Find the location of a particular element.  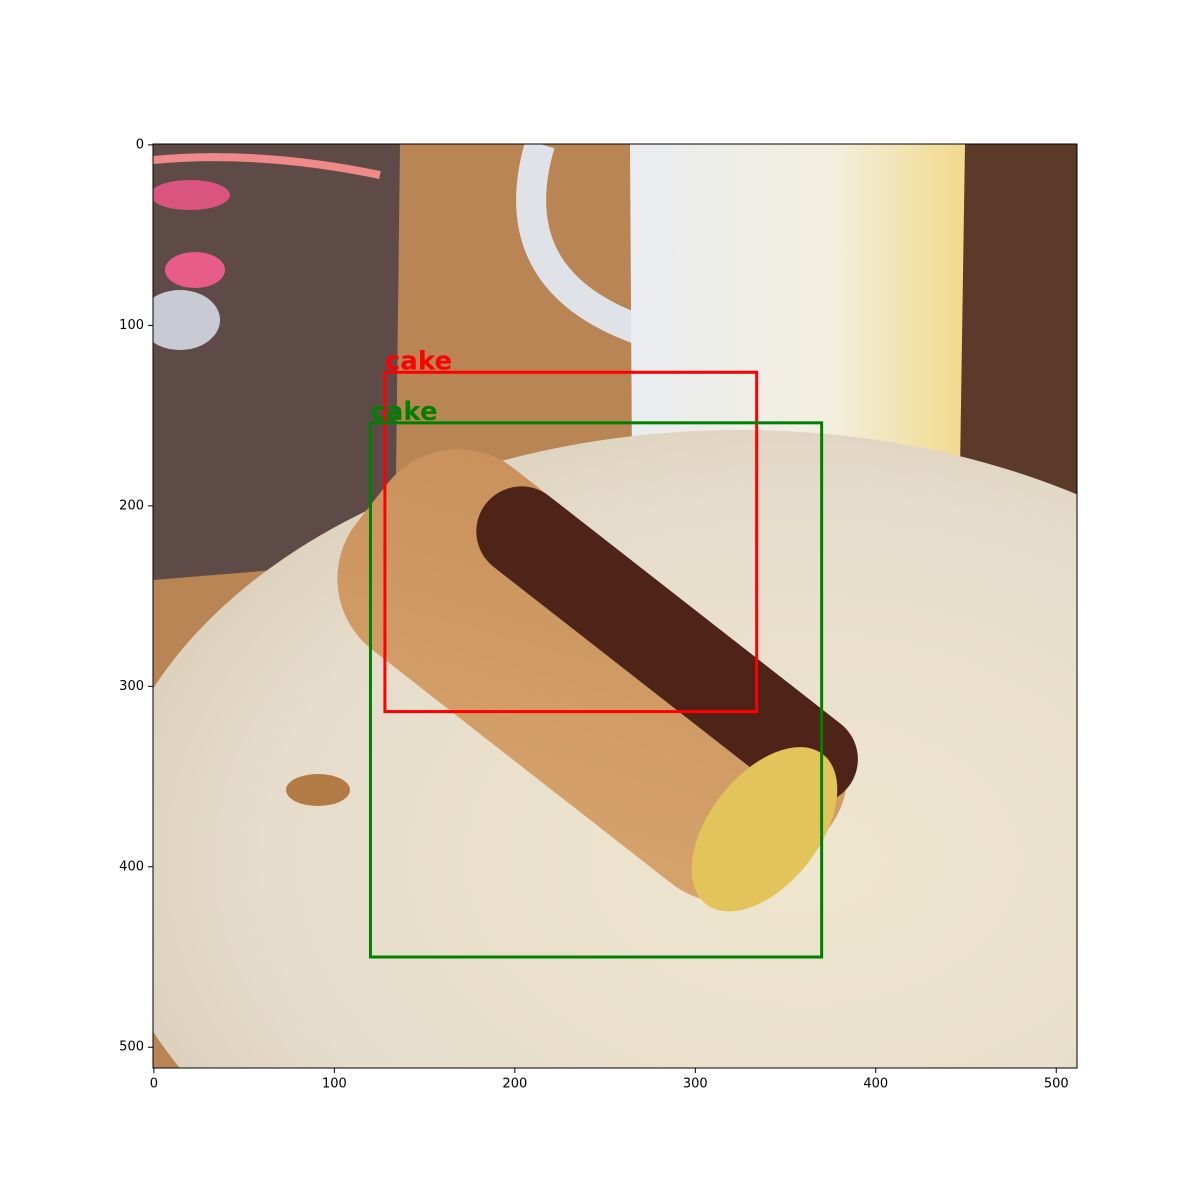

y-tick-label: 500 is located at coordinates (131, 1047).